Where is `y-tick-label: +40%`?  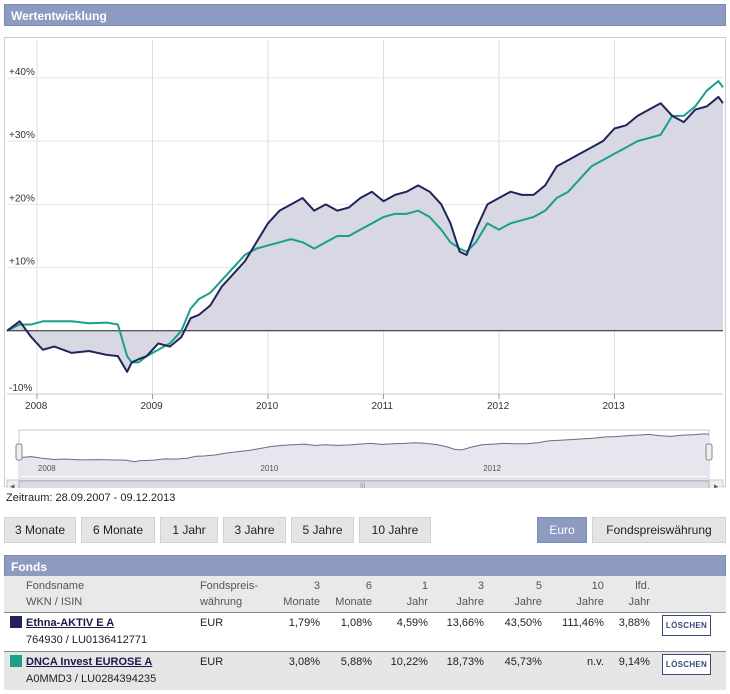 y-tick-label: +40% is located at coordinates (22, 72).